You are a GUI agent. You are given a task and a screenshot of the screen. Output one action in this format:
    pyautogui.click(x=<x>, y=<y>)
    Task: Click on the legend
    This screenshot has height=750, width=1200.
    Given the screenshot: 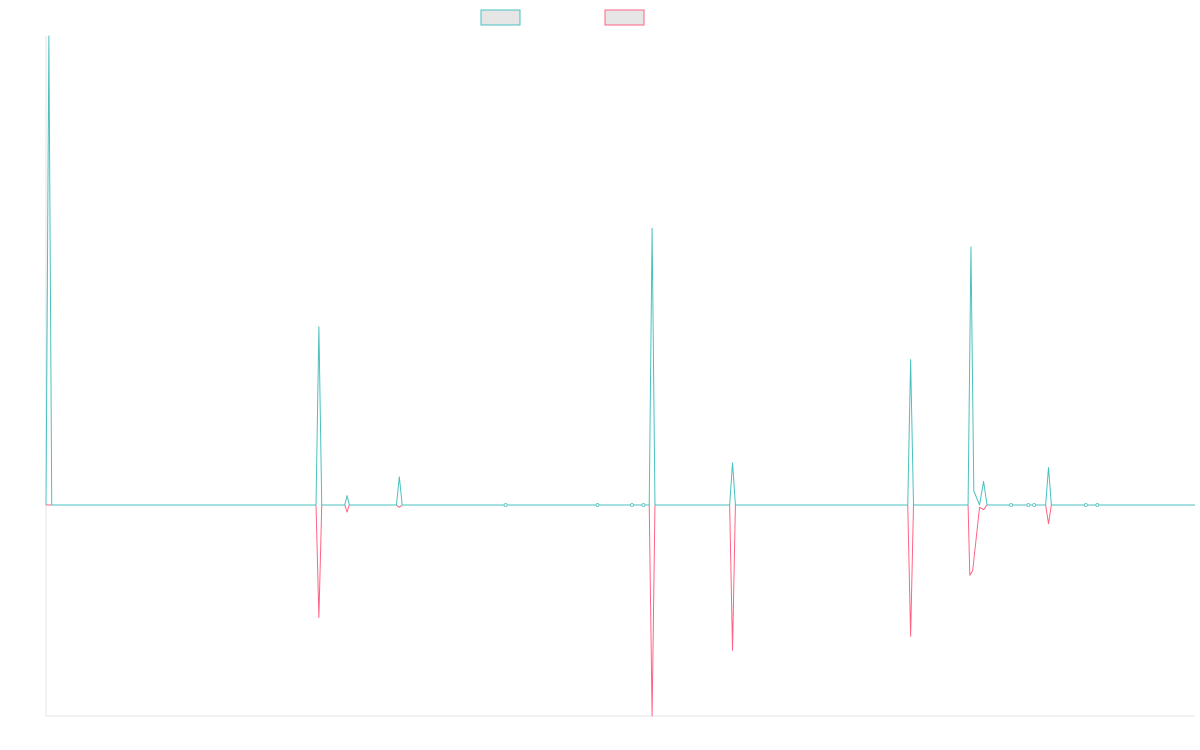 What is the action you would take?
    pyautogui.click(x=562, y=17)
    